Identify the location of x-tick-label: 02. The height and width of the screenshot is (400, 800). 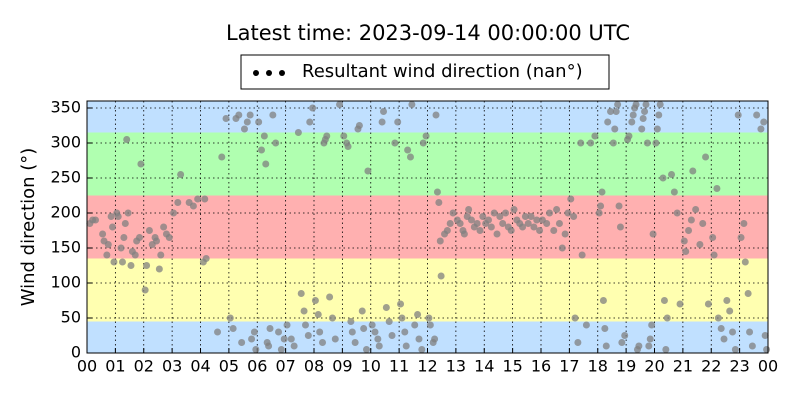
(144, 366).